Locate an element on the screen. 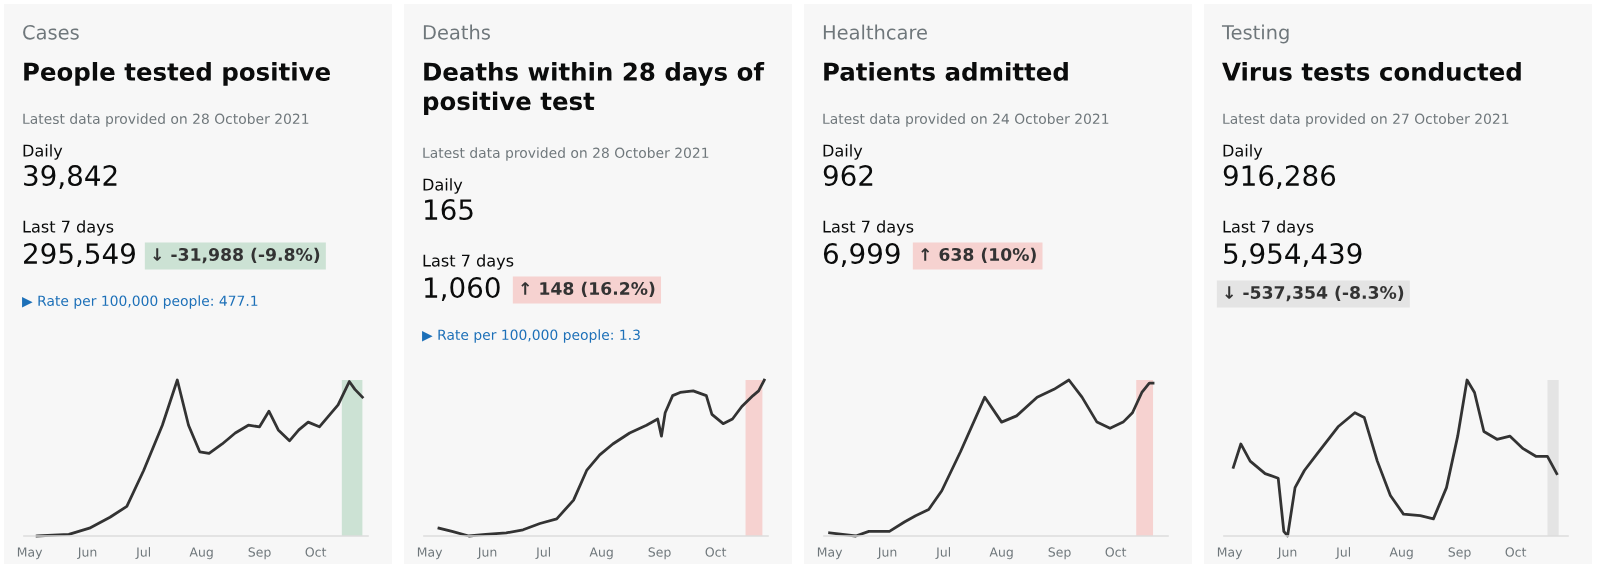 The width and height of the screenshot is (1600, 568). text: 916,286 is located at coordinates (1279, 177).